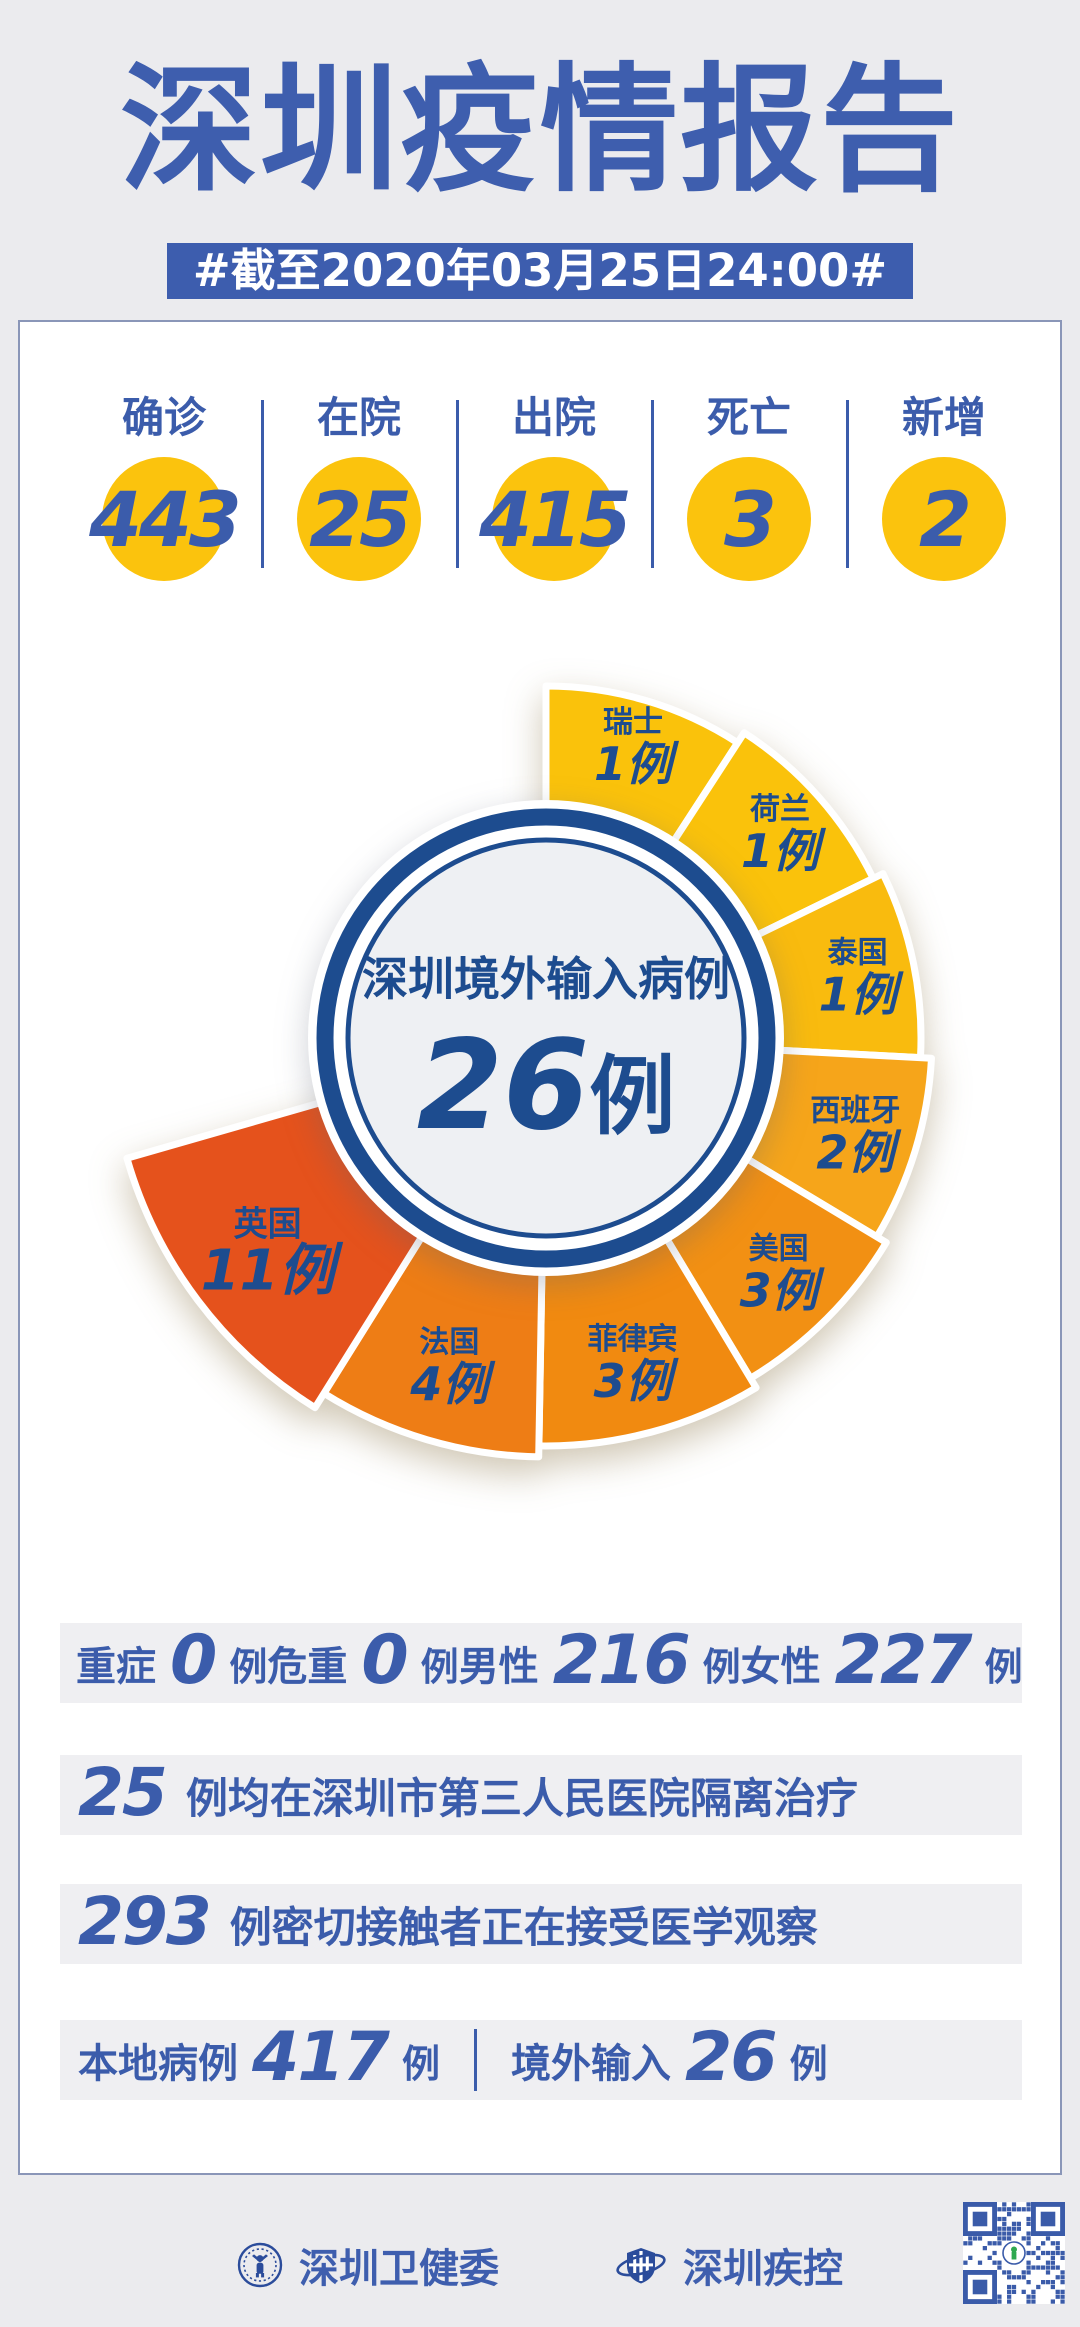  I want to click on summary-stat-confirmed: 确诊 443, so click(164, 482).